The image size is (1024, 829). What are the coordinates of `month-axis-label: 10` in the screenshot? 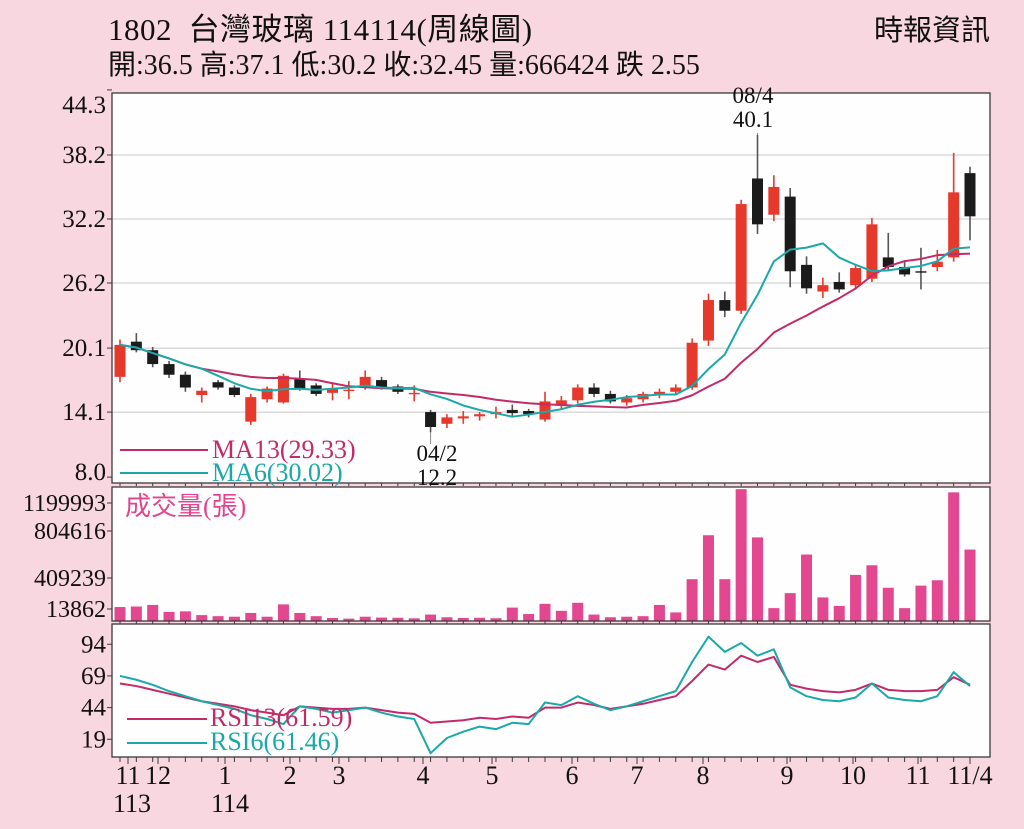 It's located at (853, 775).